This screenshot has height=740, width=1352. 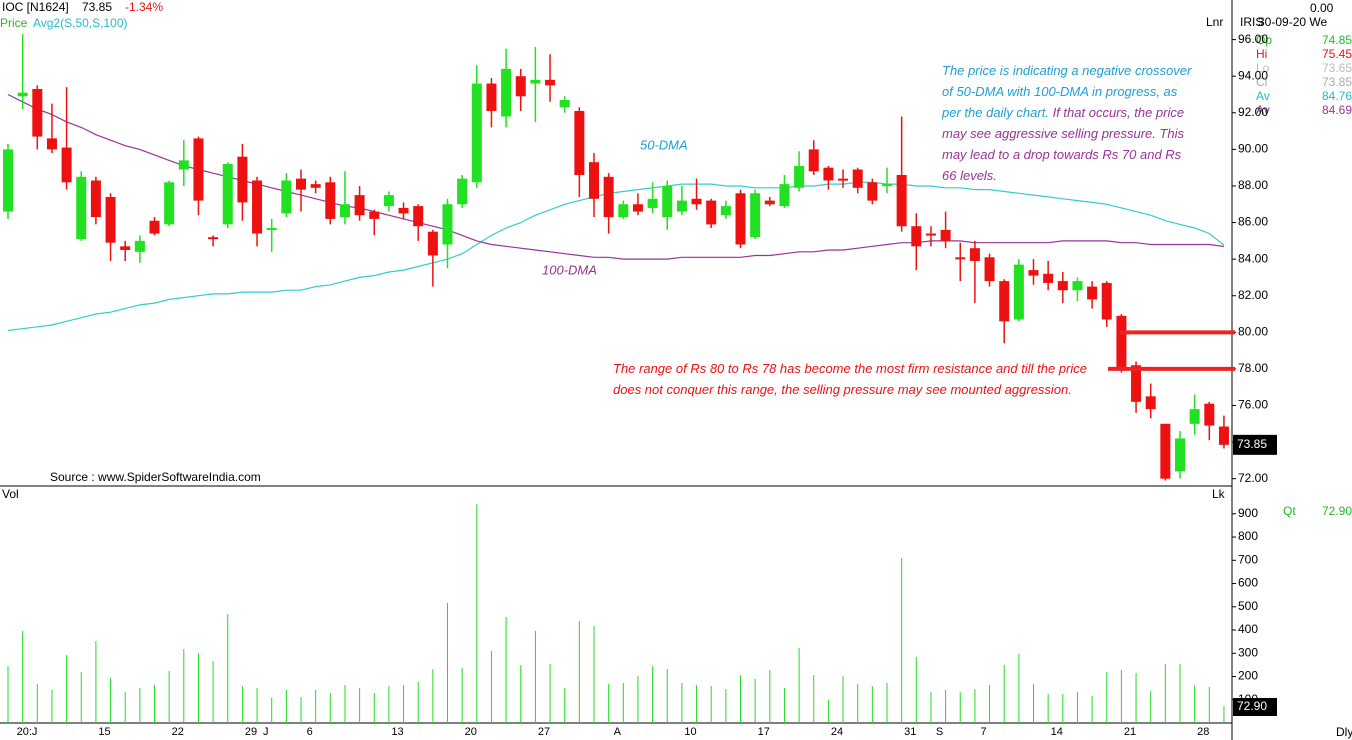 I want to click on x-tick-label: 21, so click(x=1130, y=732).